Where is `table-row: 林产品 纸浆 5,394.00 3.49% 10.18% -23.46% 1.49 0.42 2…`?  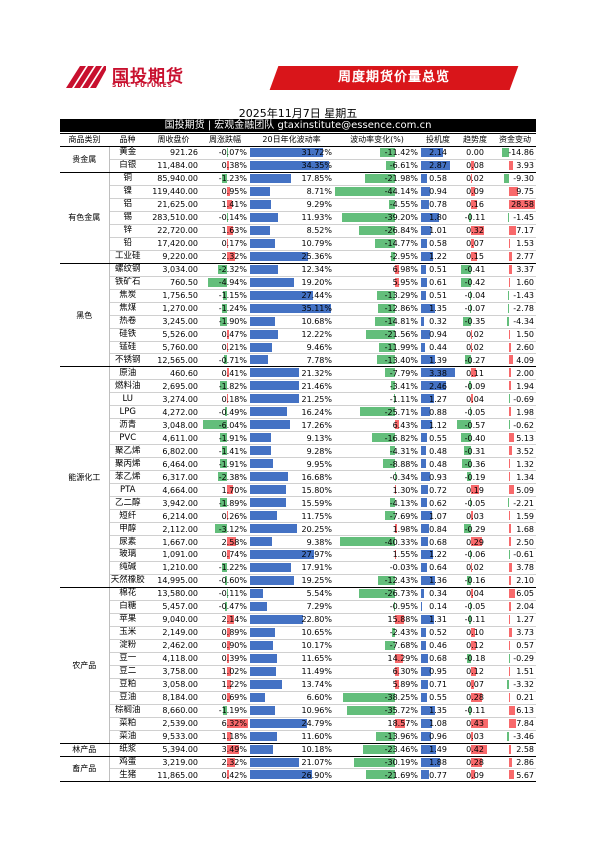
table-row: 林产品 纸浆 5,394.00 3.49% 10.18% -23.46% 1.49 0.42 2… is located at coordinates (298, 750).